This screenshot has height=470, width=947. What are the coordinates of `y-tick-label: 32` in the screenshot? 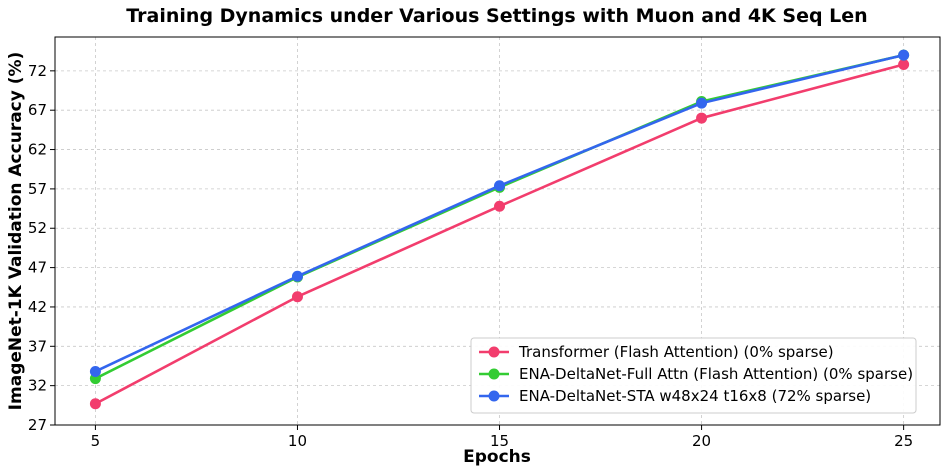 It's located at (37, 386).